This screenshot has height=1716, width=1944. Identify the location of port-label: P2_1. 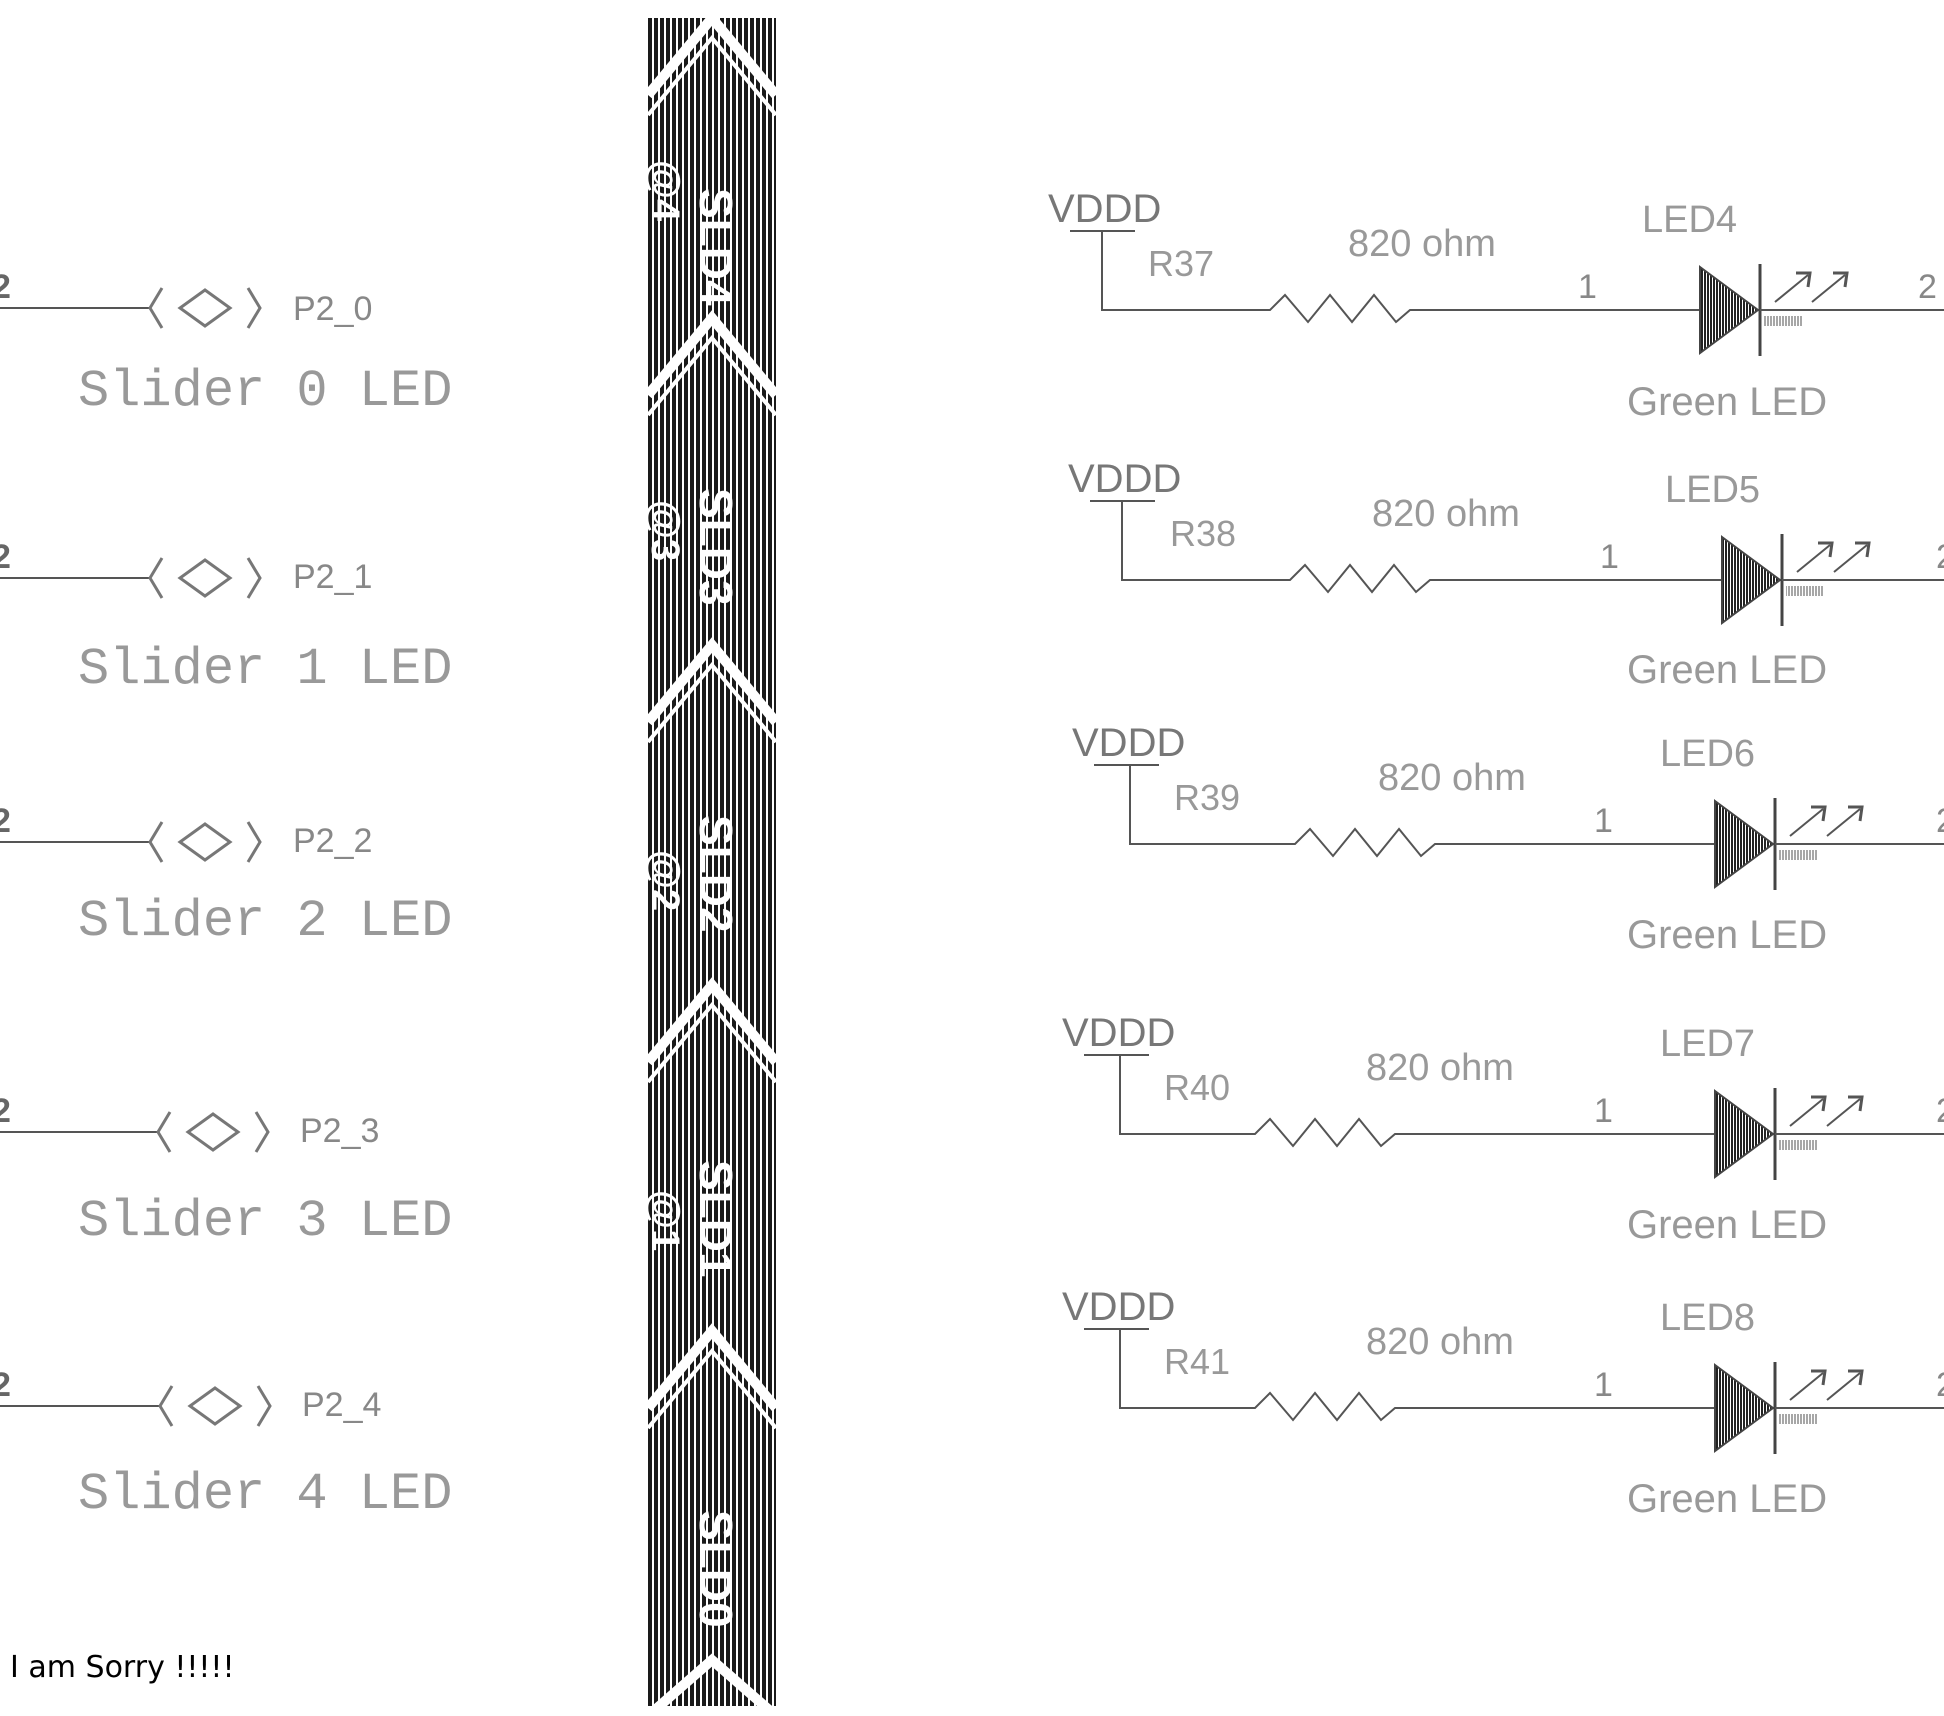
(332, 577).